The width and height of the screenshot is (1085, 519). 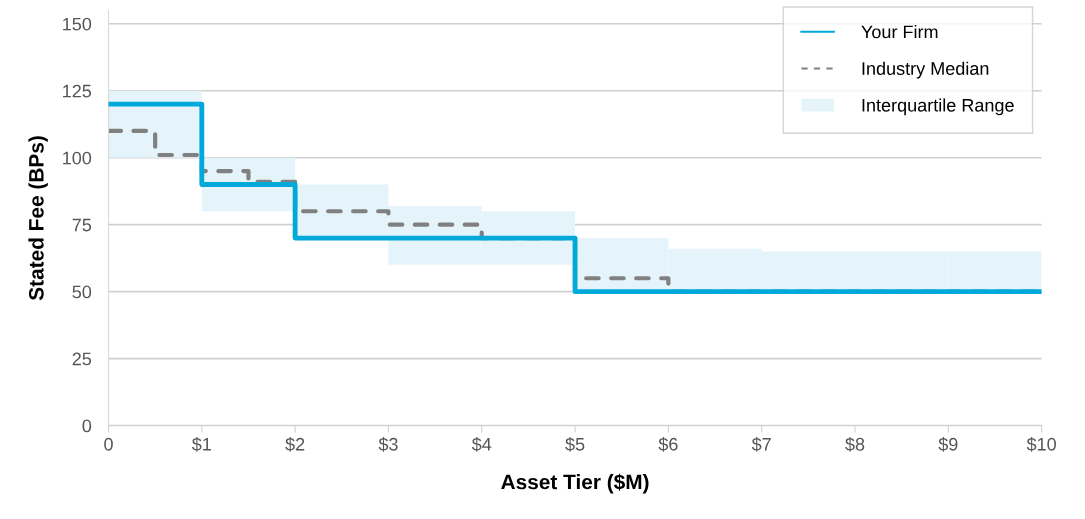 What do you see at coordinates (855, 444) in the screenshot?
I see `x-tick-label: $8` at bounding box center [855, 444].